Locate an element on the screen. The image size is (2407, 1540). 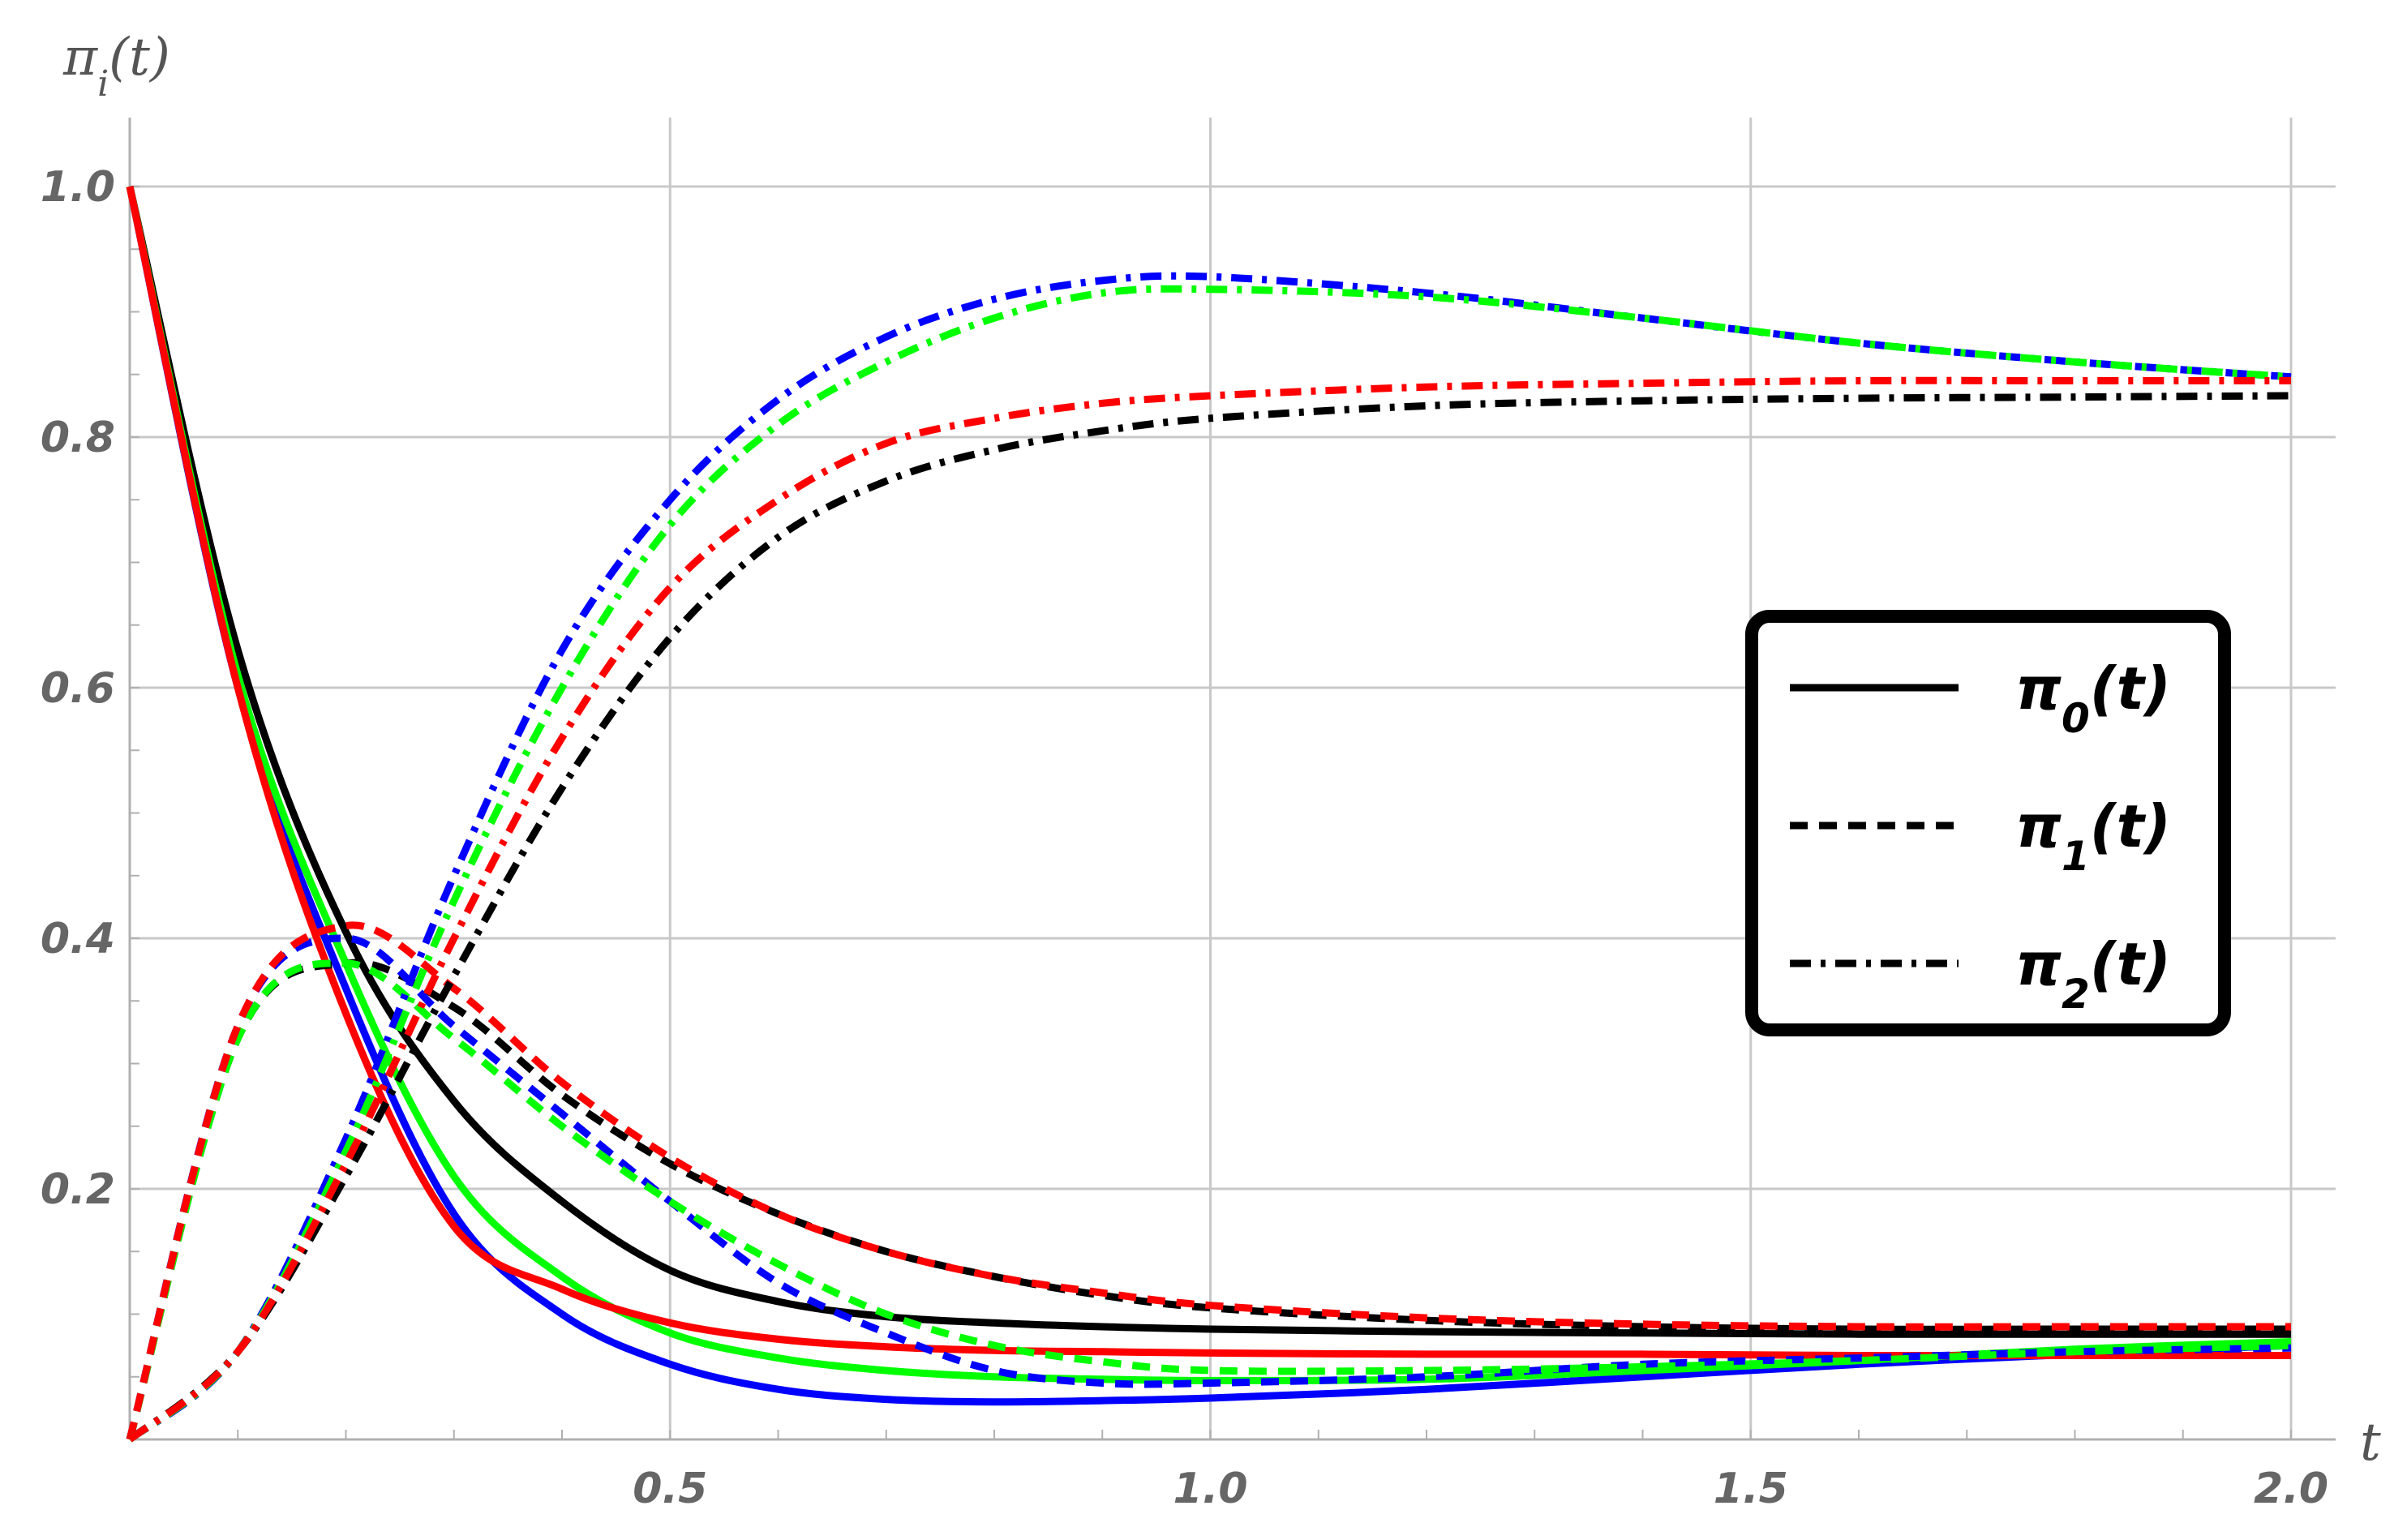
legend-label: π2(t) is located at coordinates (2093, 974).